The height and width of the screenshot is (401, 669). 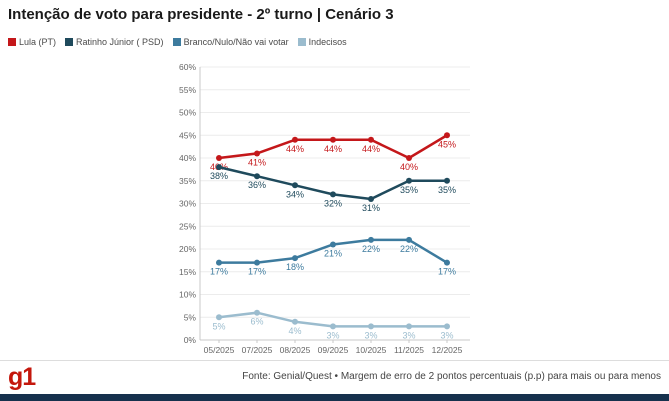 What do you see at coordinates (187, 113) in the screenshot?
I see `y-axis-tick-label: 50%` at bounding box center [187, 113].